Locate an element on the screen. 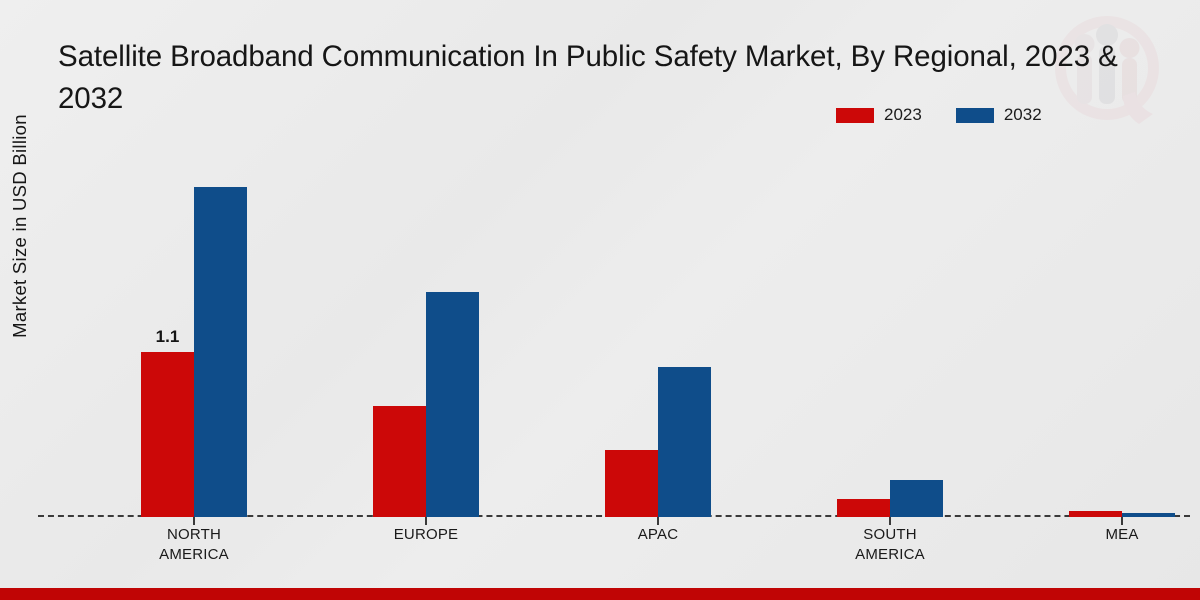 This screenshot has width=1200, height=600. bar-group: APAC is located at coordinates (658, 346).